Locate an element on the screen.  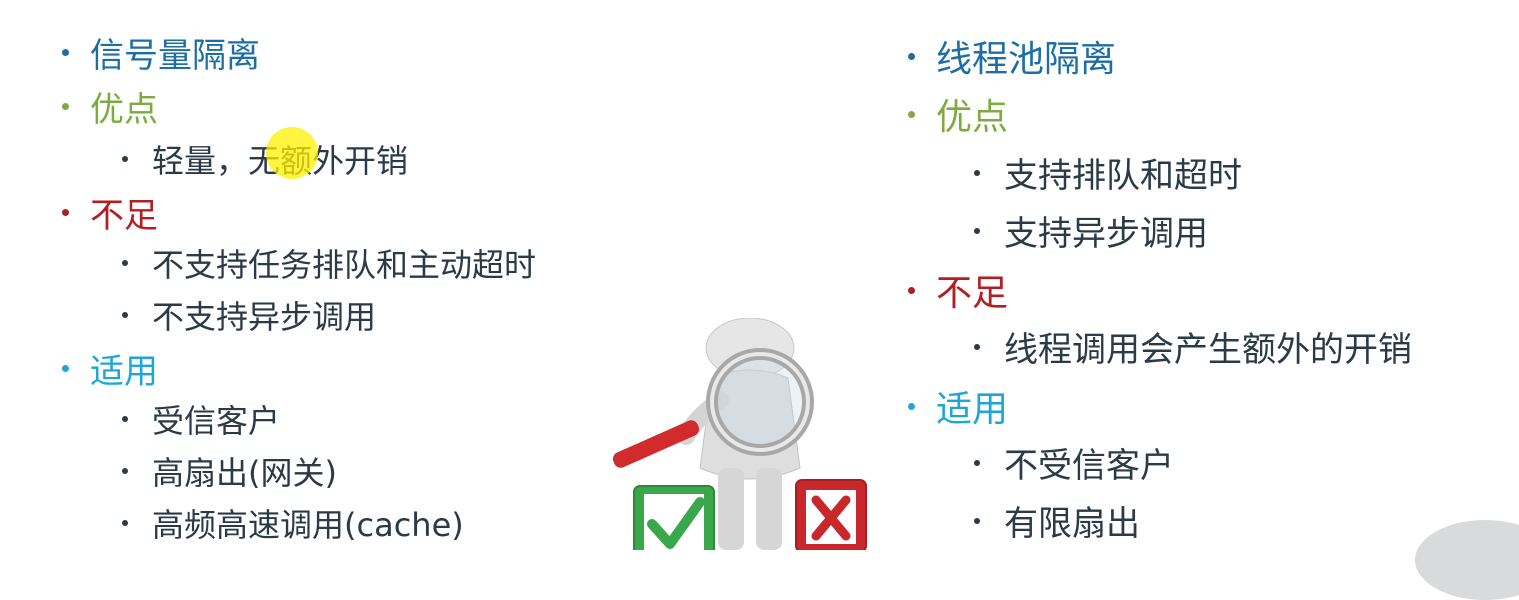
right-use-item: 有限扇出 is located at coordinates (1057, 520).